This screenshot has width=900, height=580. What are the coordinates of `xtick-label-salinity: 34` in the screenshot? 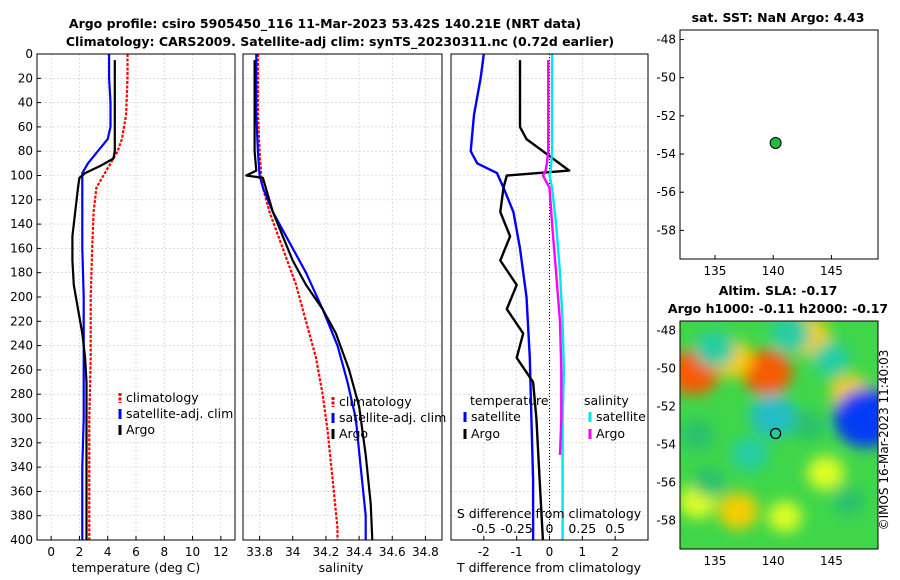 It's located at (292, 552).